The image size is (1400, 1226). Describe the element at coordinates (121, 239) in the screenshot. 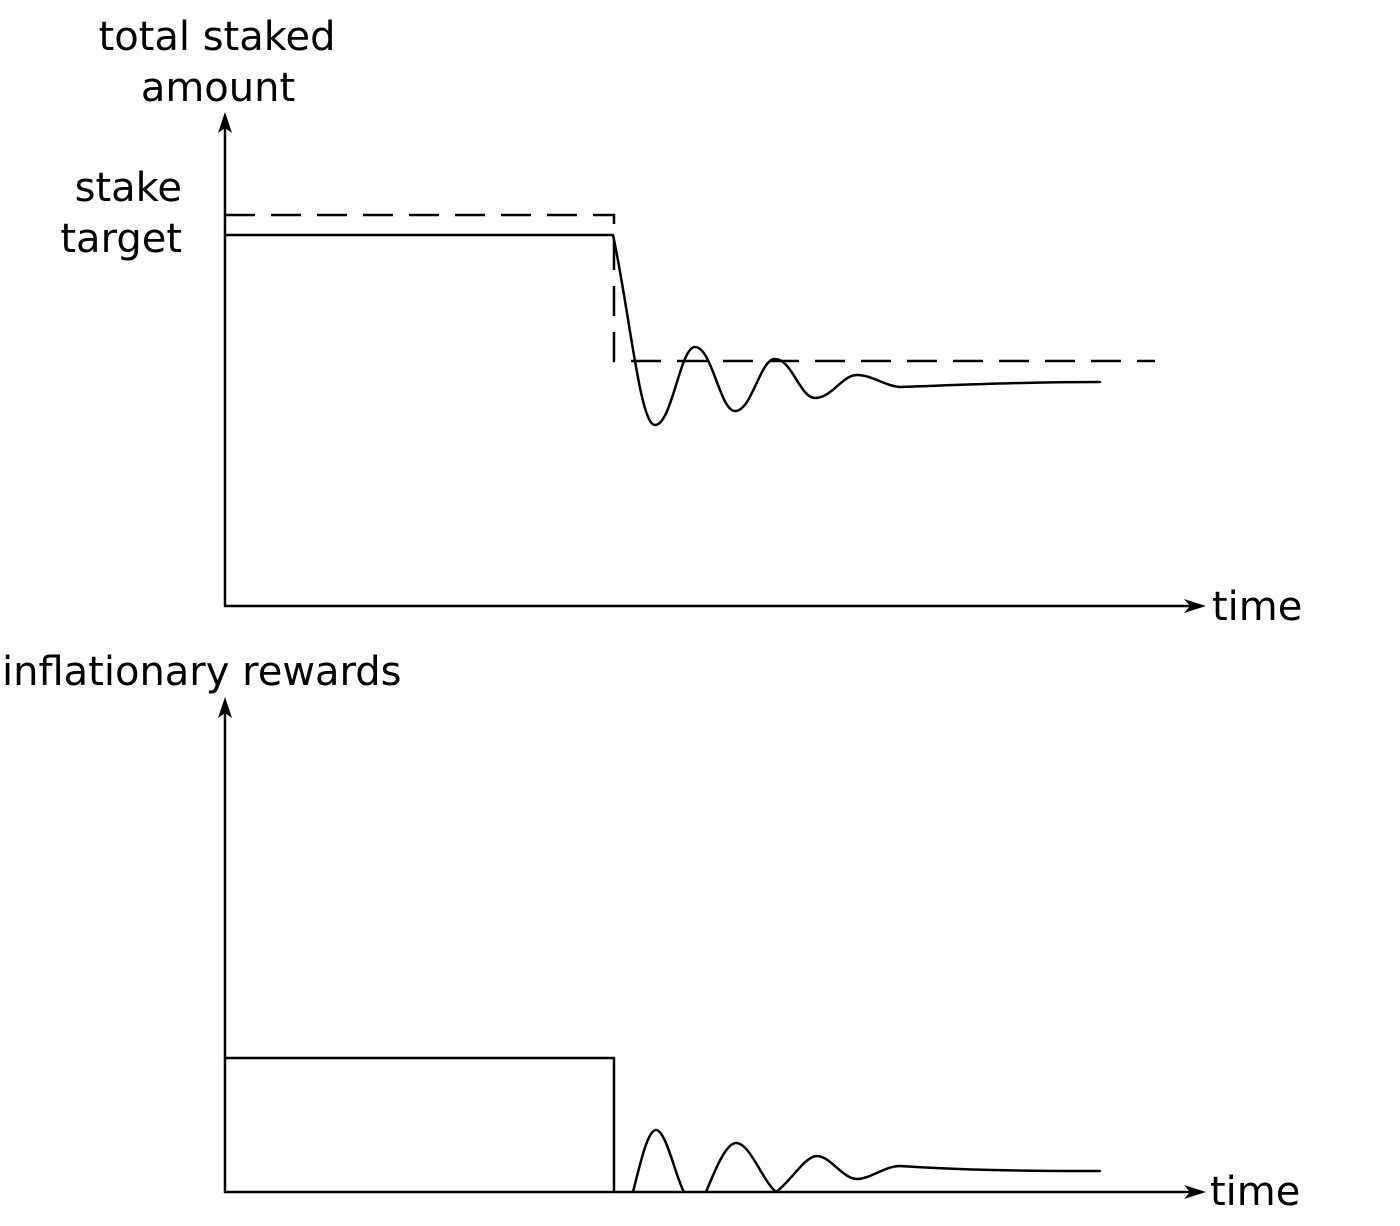

I see `stake-target-label-line2: target` at that location.